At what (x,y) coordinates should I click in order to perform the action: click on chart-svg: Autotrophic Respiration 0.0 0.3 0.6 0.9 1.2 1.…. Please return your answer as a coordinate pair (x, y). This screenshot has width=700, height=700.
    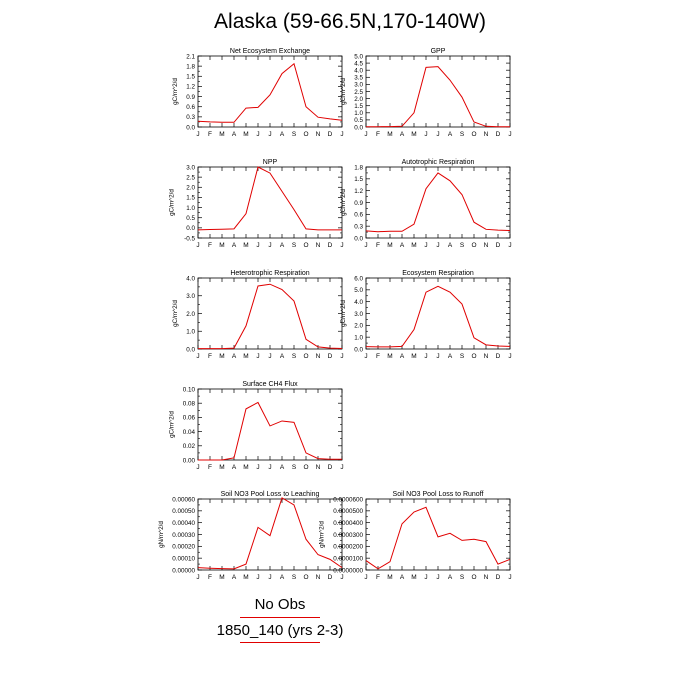
    Looking at the image, I should click on (425, 204).